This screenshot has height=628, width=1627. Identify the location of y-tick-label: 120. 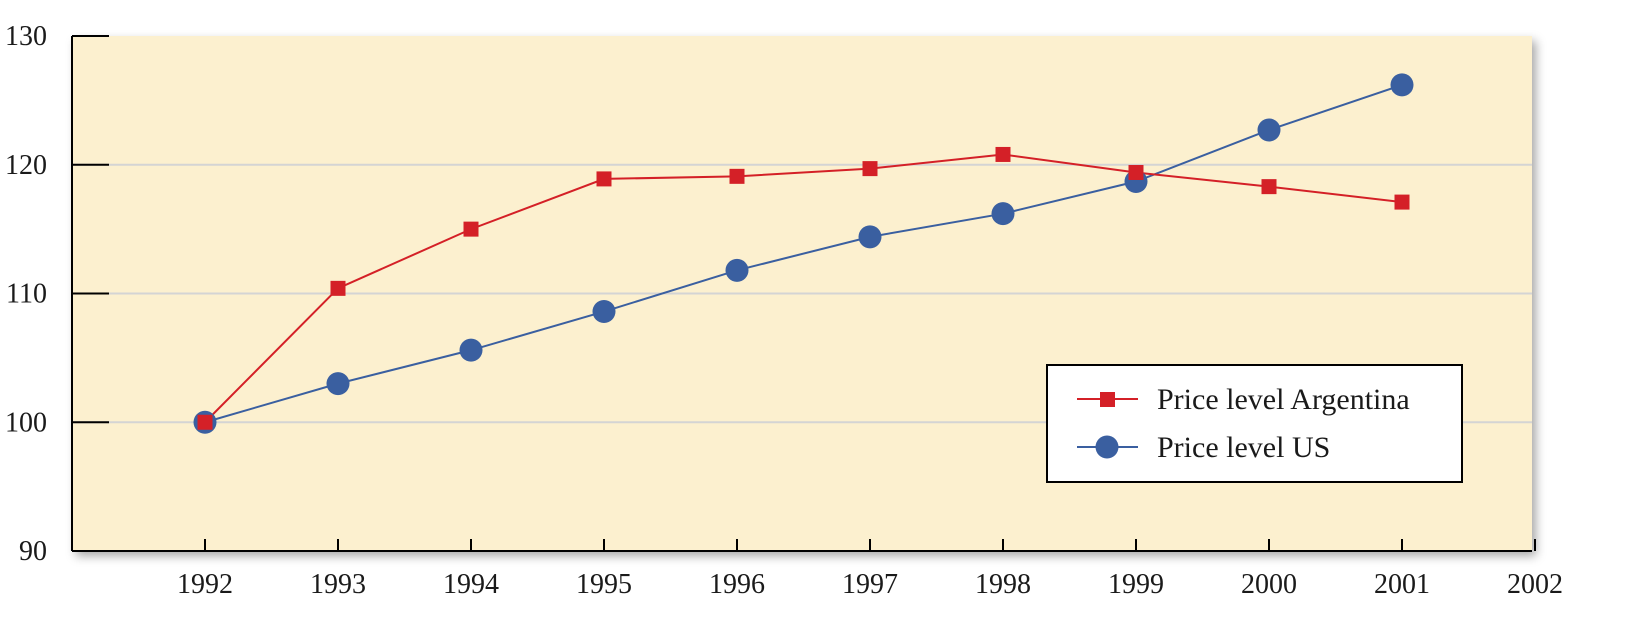
(26, 165).